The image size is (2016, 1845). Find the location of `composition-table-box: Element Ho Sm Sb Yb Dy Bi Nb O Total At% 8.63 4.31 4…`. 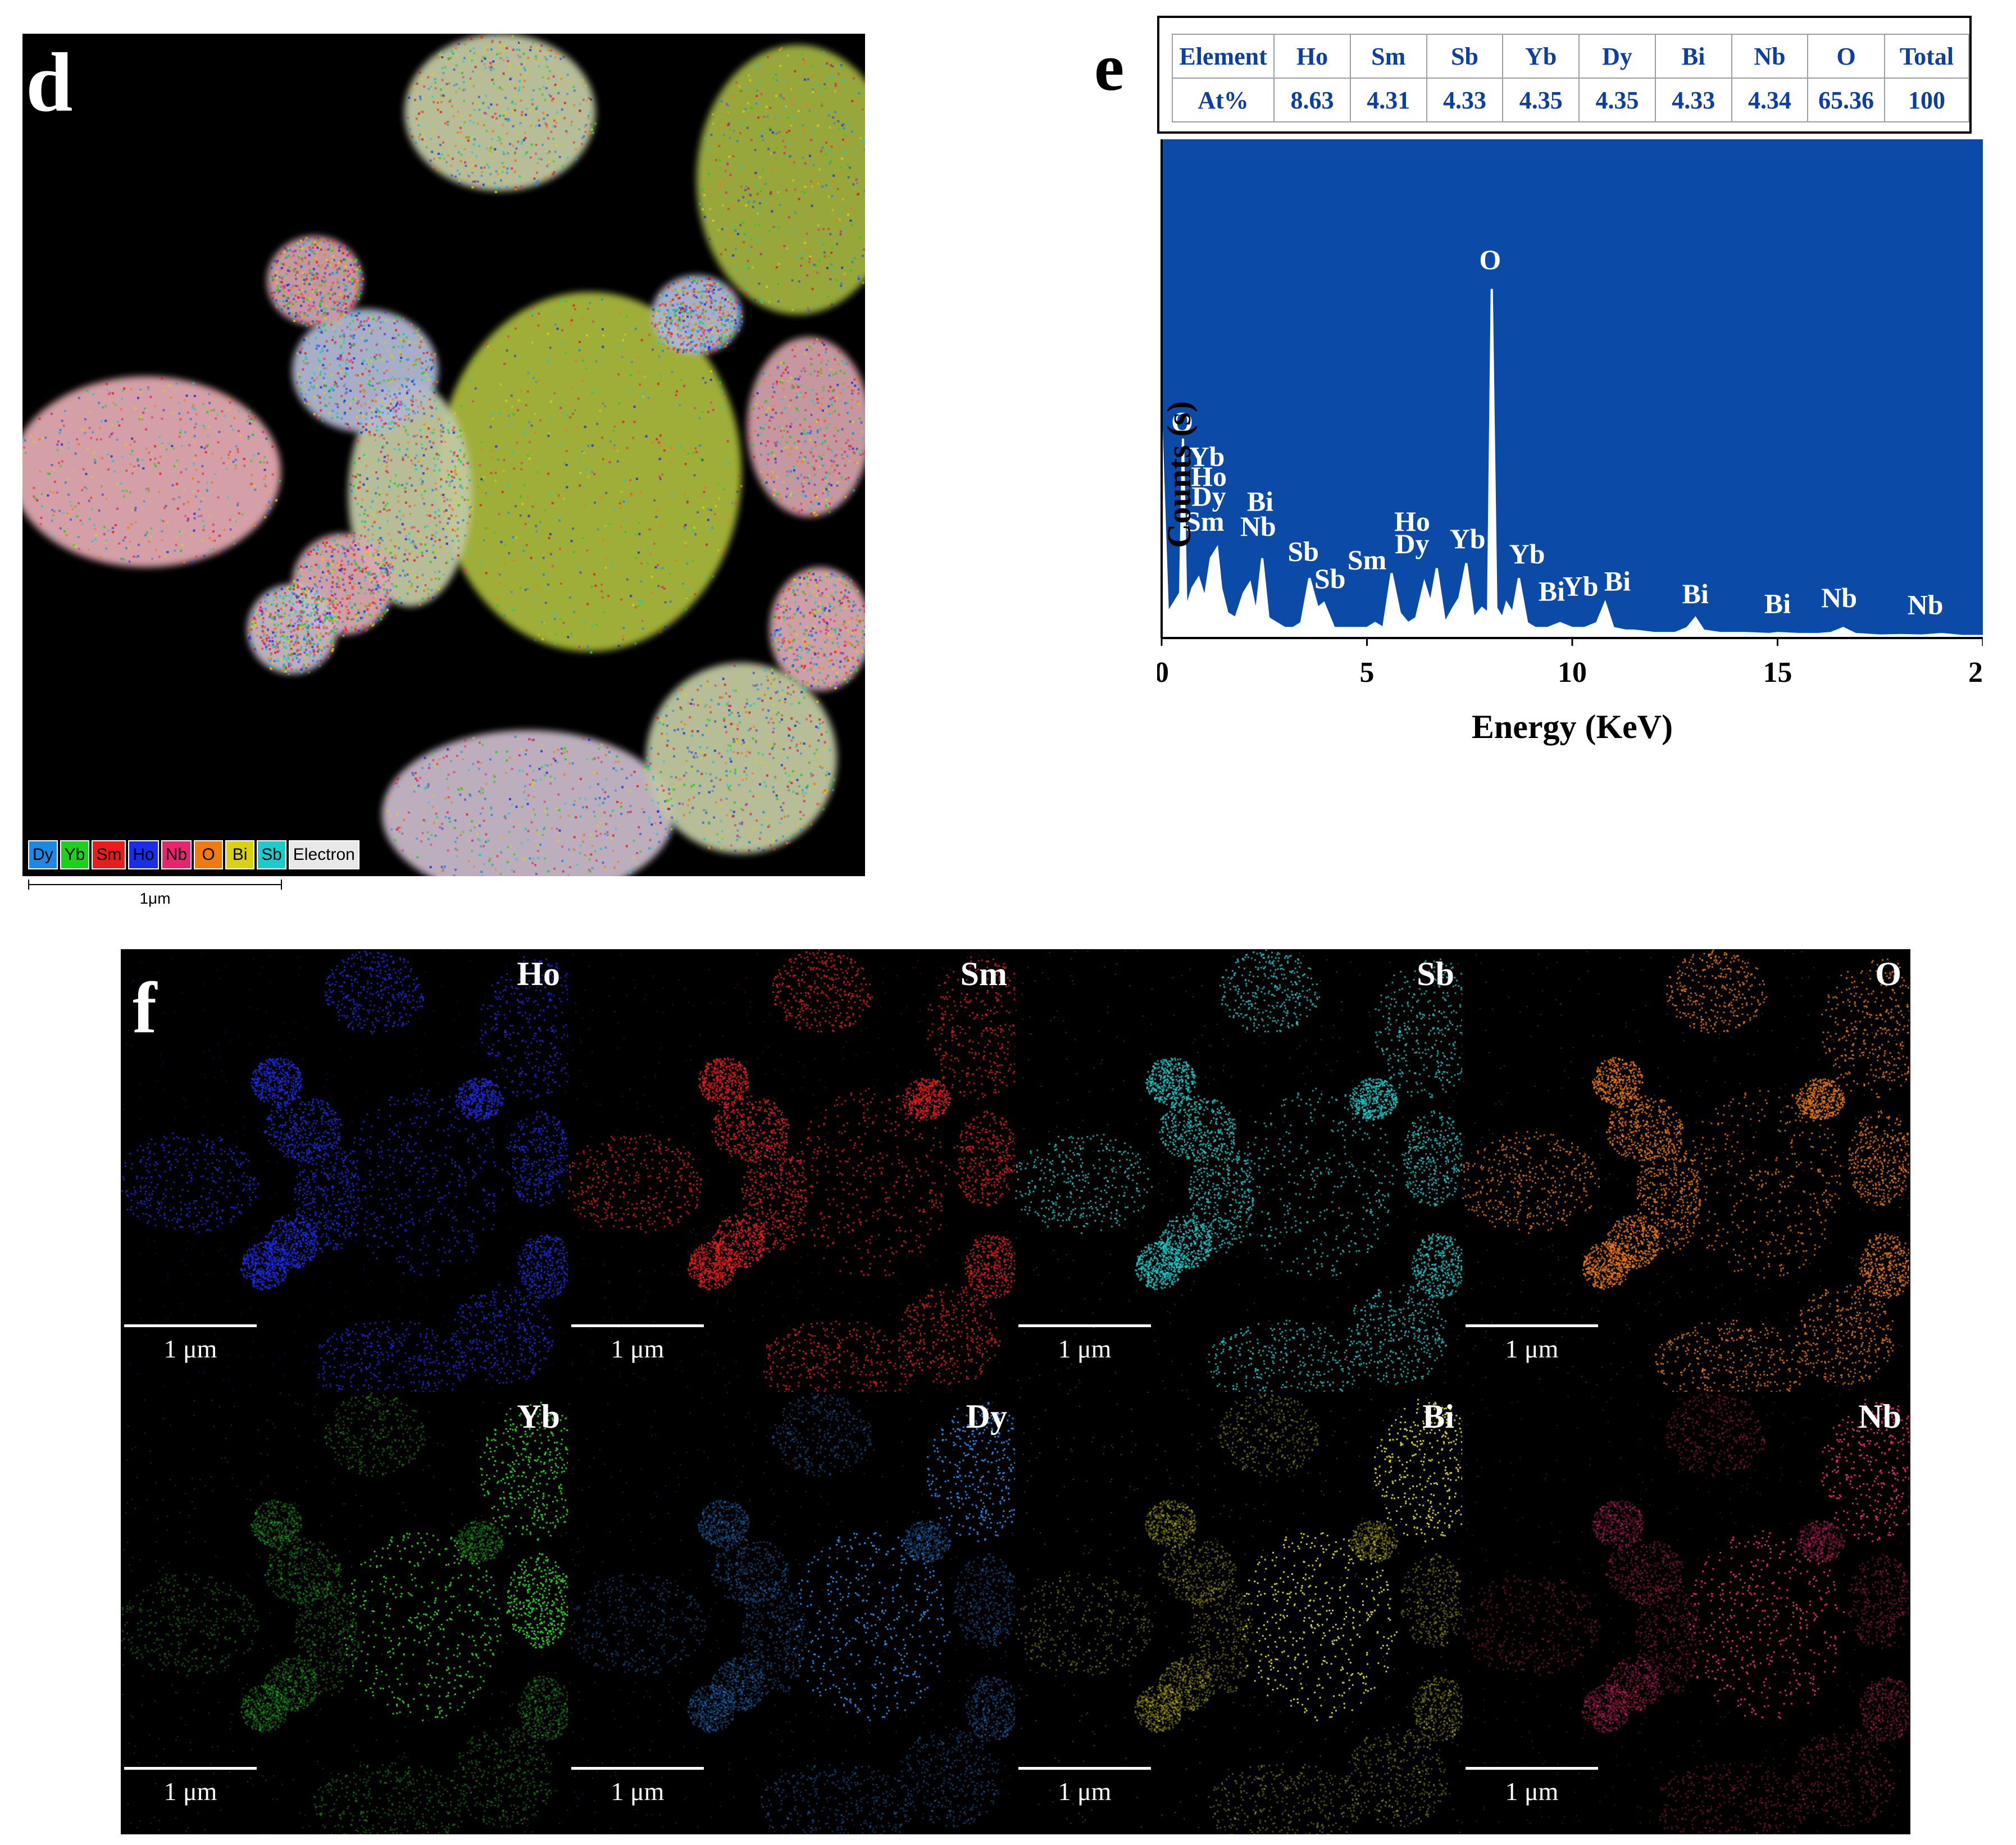

composition-table-box: Element Ho Sm Sb Yb Dy Bi Nb O Total At% 8.63 4.31 4… is located at coordinates (1564, 75).